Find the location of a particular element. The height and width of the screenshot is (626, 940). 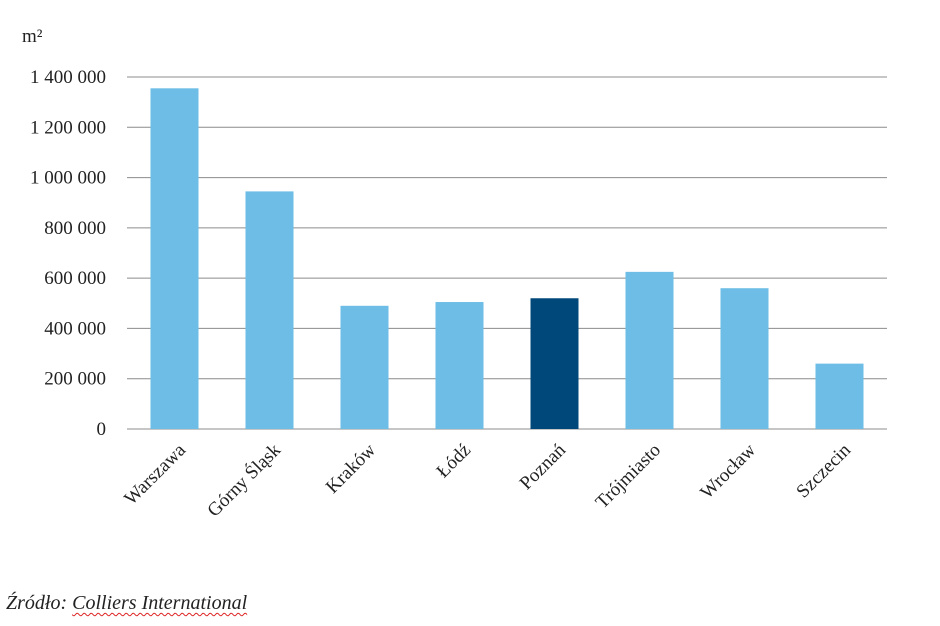

y-tick-label: 1 400 000 is located at coordinates (68, 77).